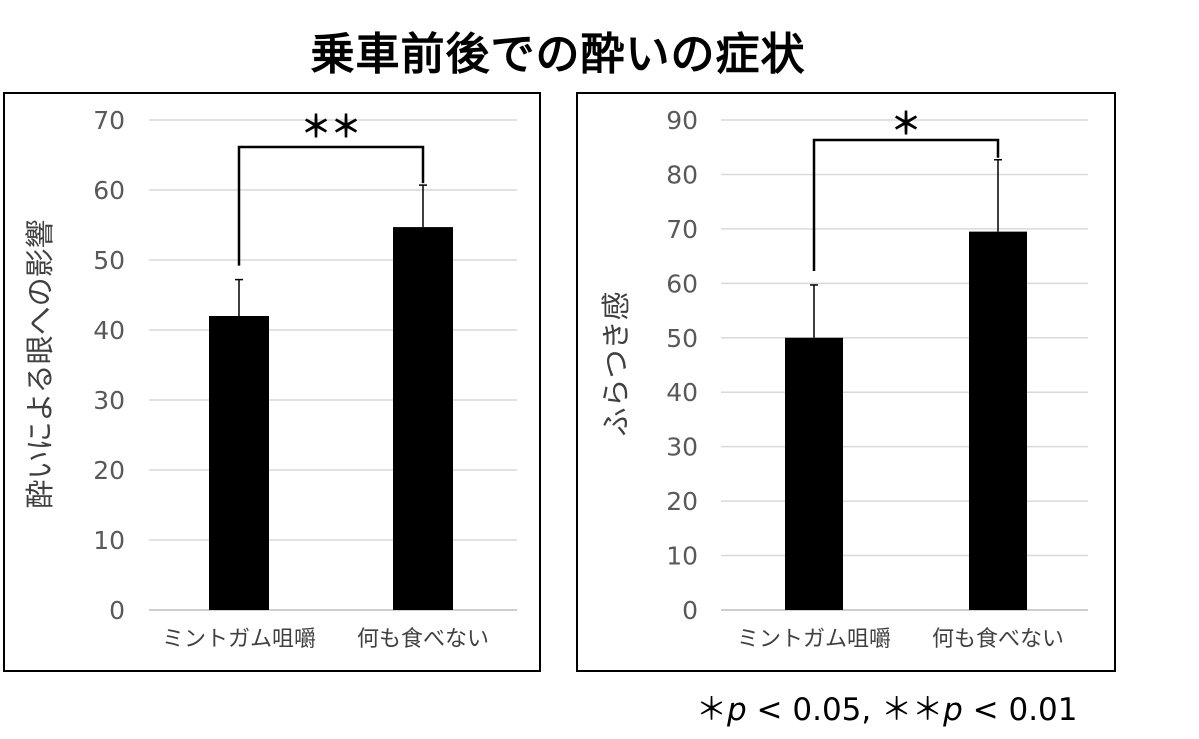 This screenshot has height=739, width=1199. I want to click on y-tick-label: 90, so click(682, 120).